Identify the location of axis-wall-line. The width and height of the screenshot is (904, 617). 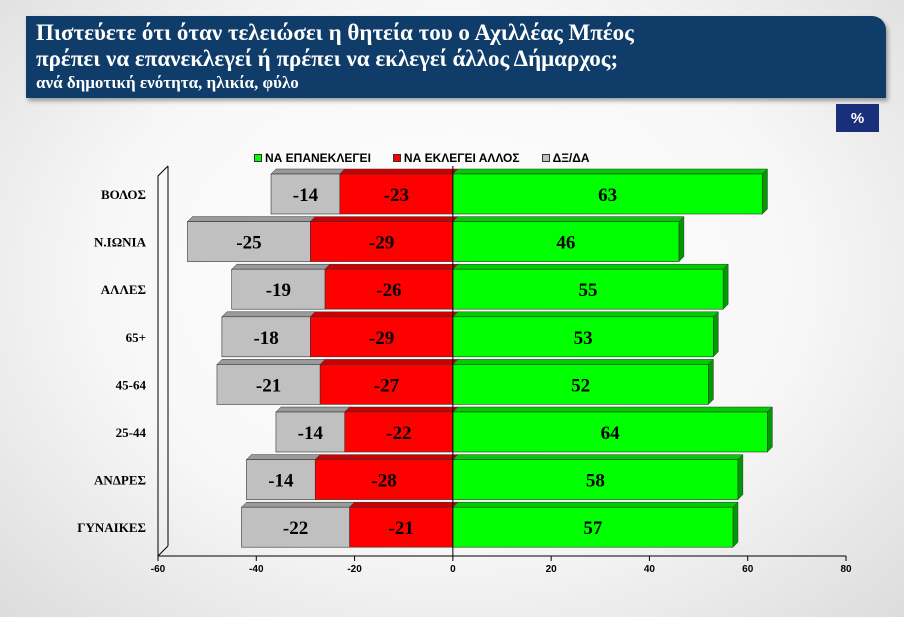
(163, 360).